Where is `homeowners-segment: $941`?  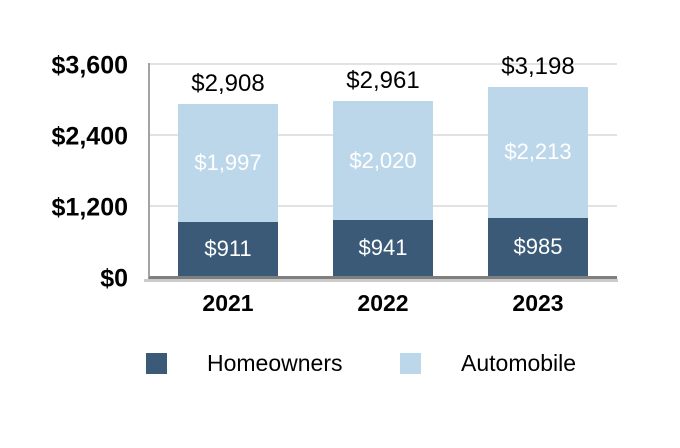
homeowners-segment: $941 is located at coordinates (383, 248).